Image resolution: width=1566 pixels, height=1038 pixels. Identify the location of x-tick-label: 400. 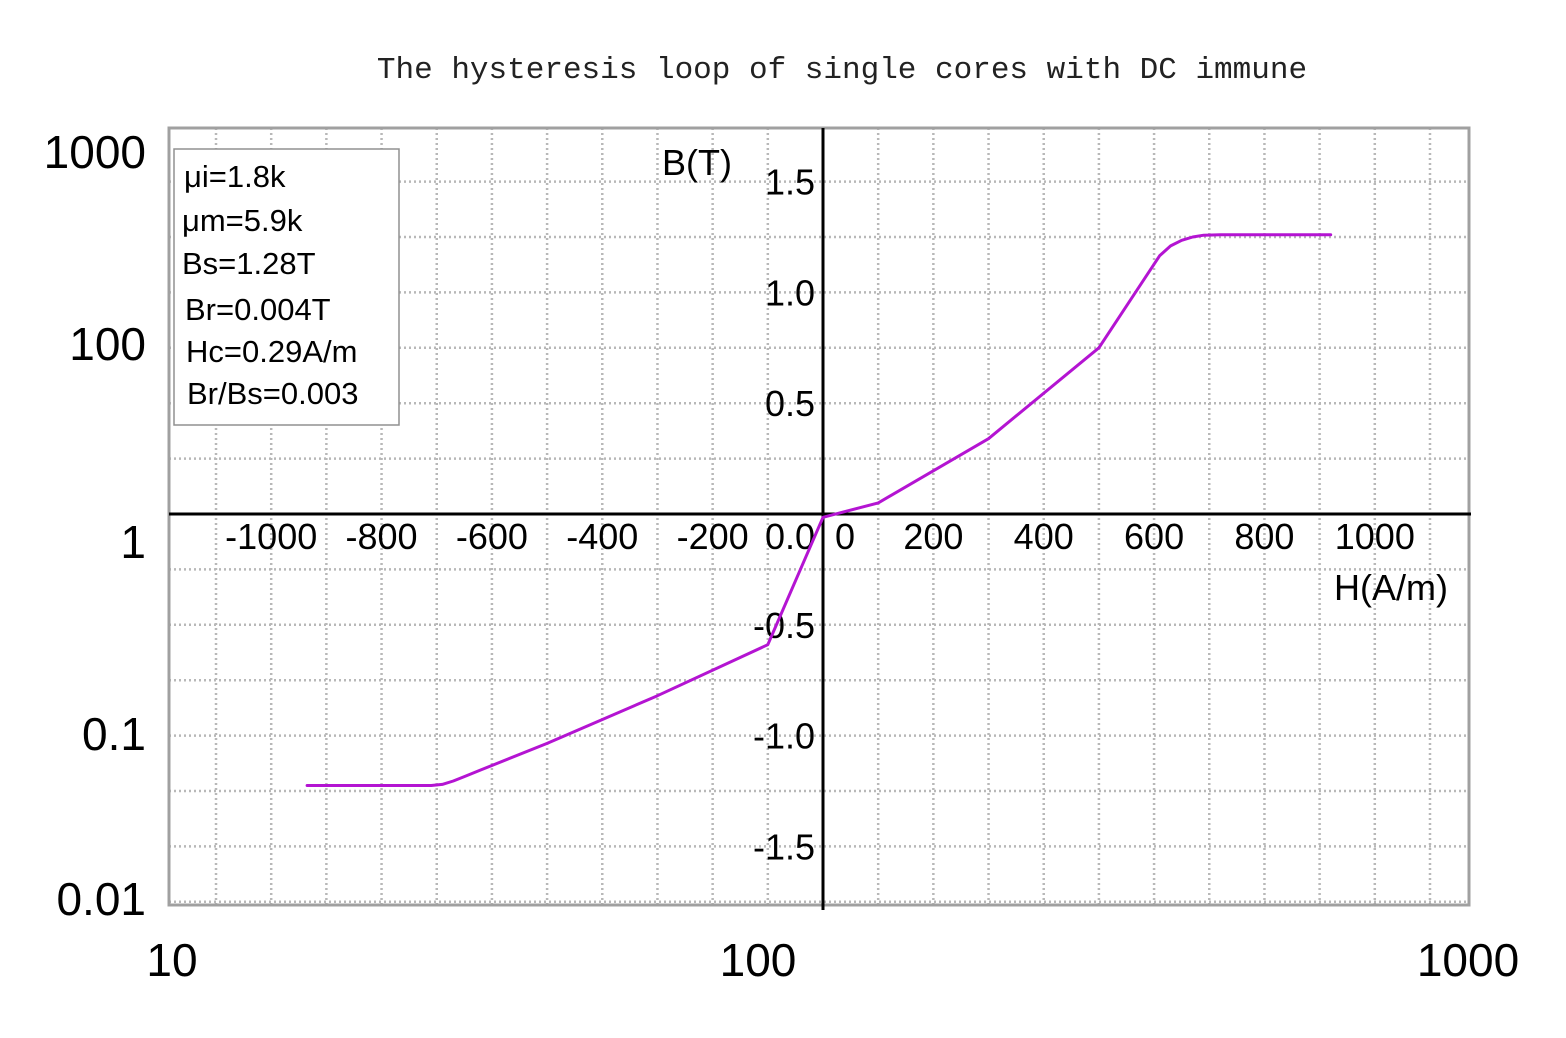
(1044, 536).